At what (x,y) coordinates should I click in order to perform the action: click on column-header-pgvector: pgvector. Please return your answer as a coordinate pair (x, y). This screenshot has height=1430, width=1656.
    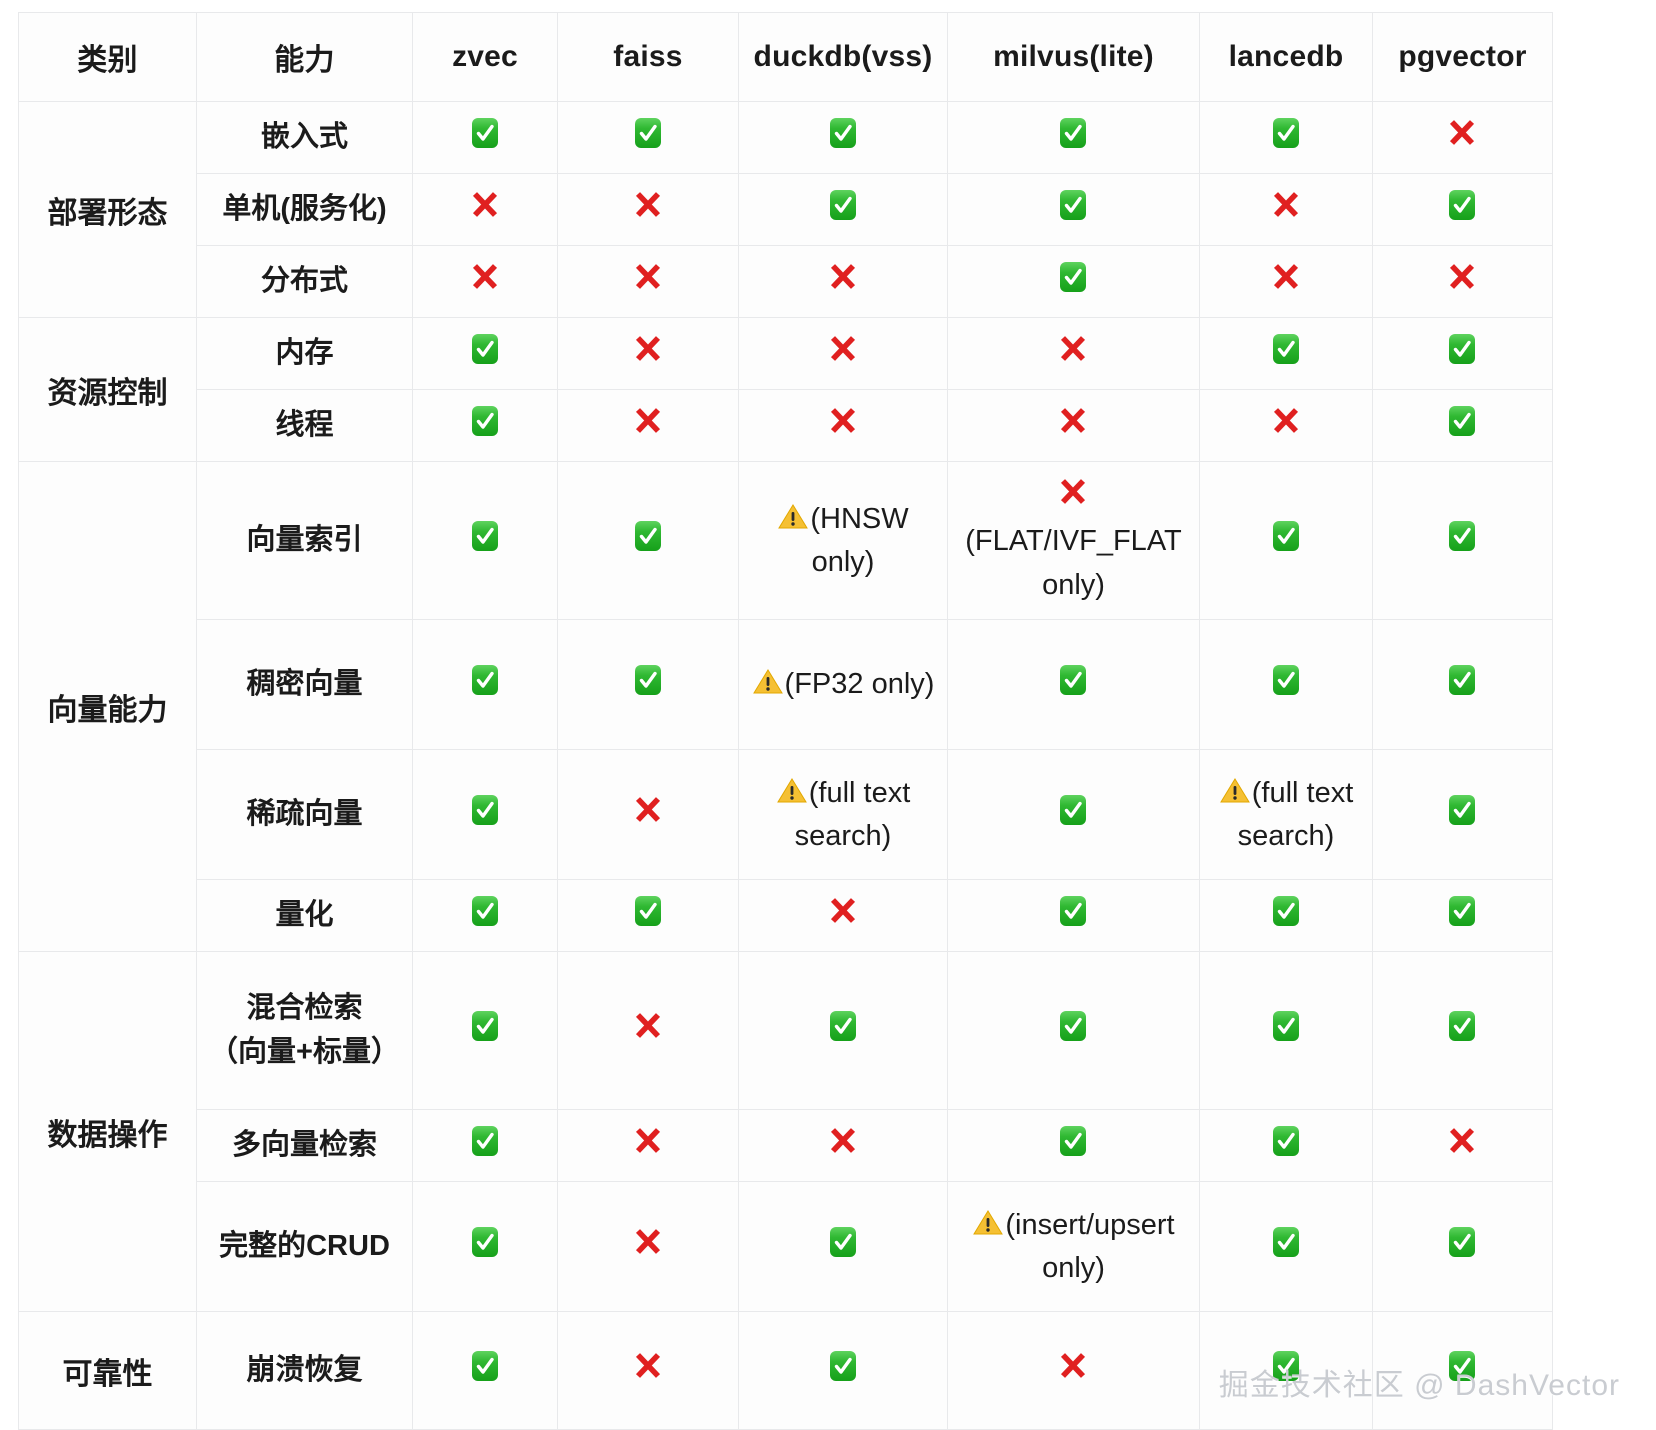
    Looking at the image, I should click on (1462, 57).